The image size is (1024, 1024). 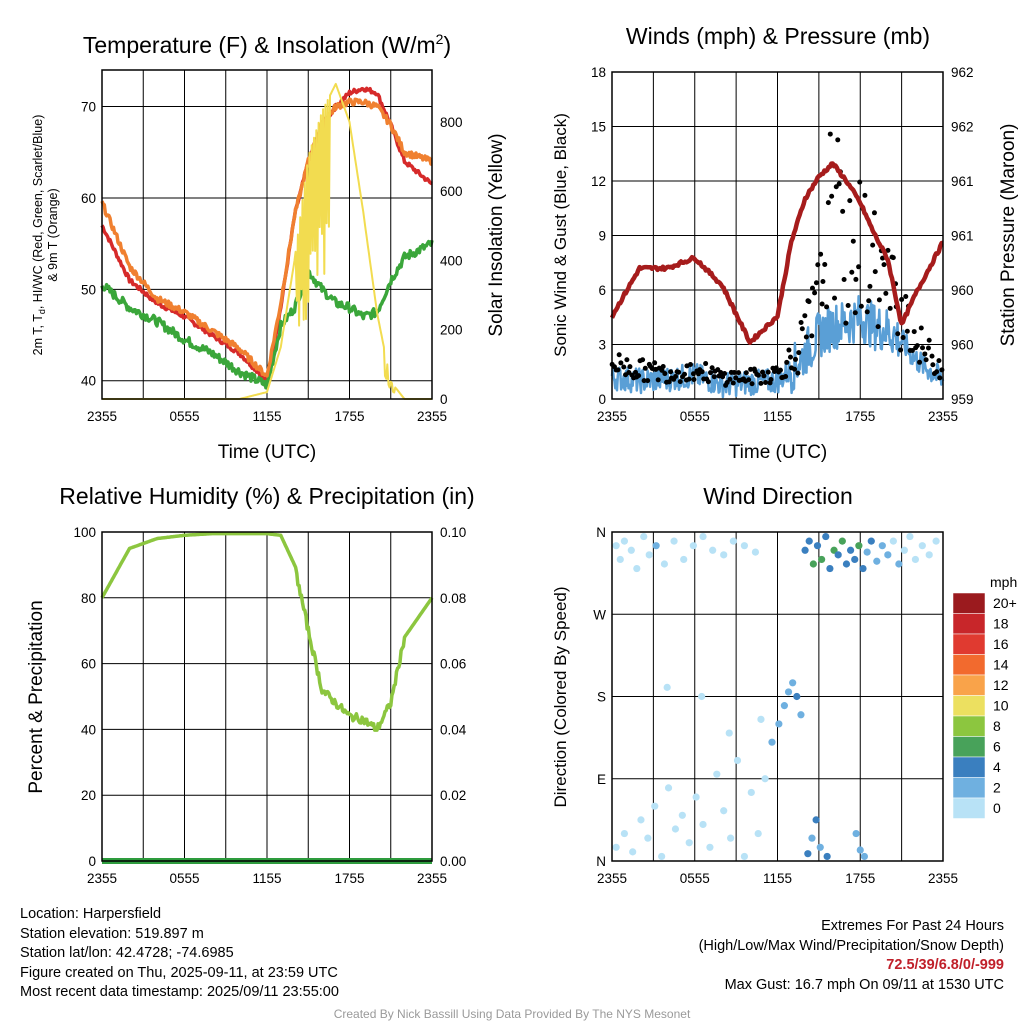 I want to click on rh-x-tick-label: 2355, so click(x=432, y=878).